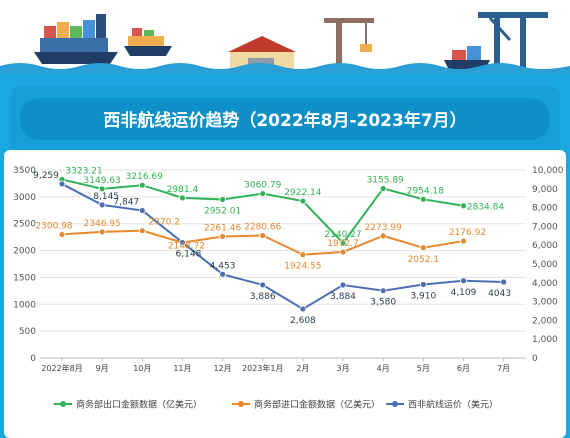 The width and height of the screenshot is (570, 438). I want to click on data-label-freight: 3,580, so click(383, 303).